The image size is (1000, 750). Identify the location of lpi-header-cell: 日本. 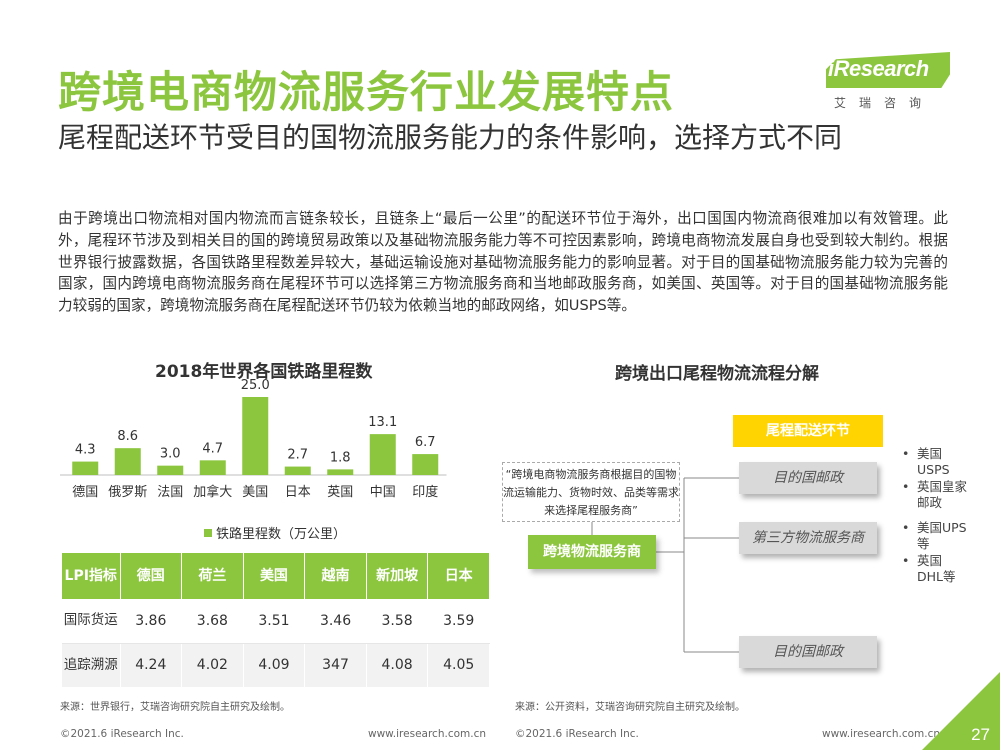
(458, 576).